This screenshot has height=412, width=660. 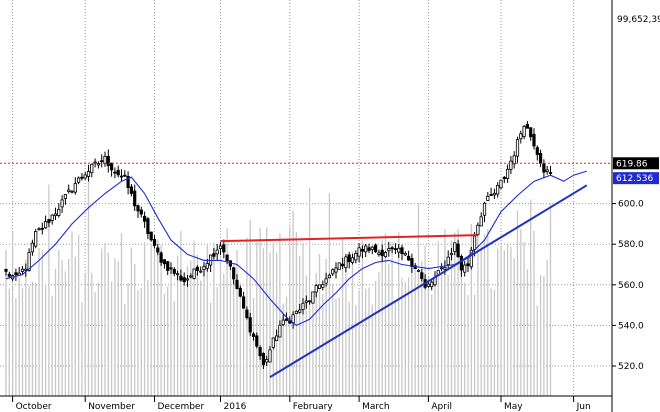 What do you see at coordinates (441, 407) in the screenshot?
I see `x-tick-label: April` at bounding box center [441, 407].